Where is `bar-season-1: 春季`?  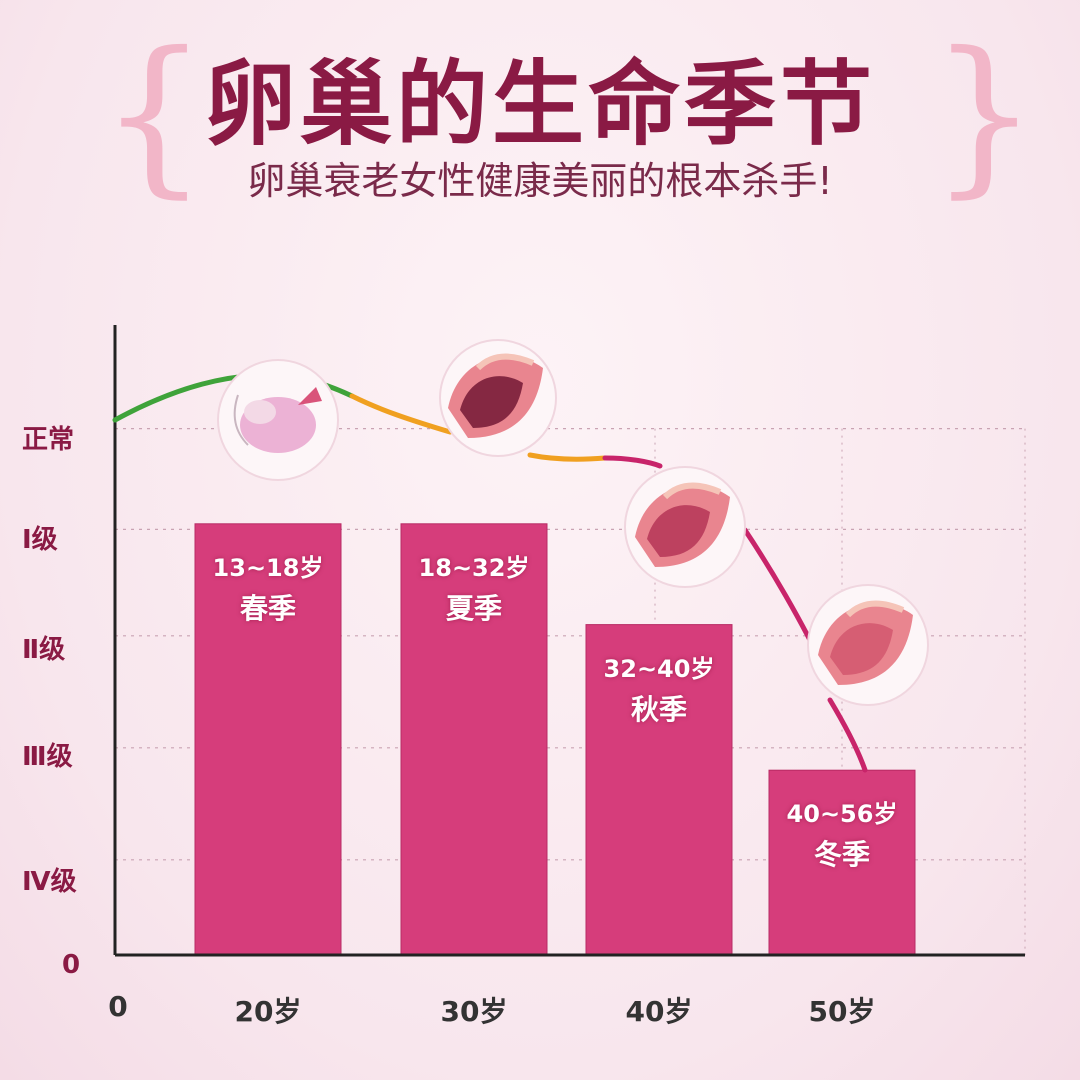 bar-season-1: 春季 is located at coordinates (267, 608).